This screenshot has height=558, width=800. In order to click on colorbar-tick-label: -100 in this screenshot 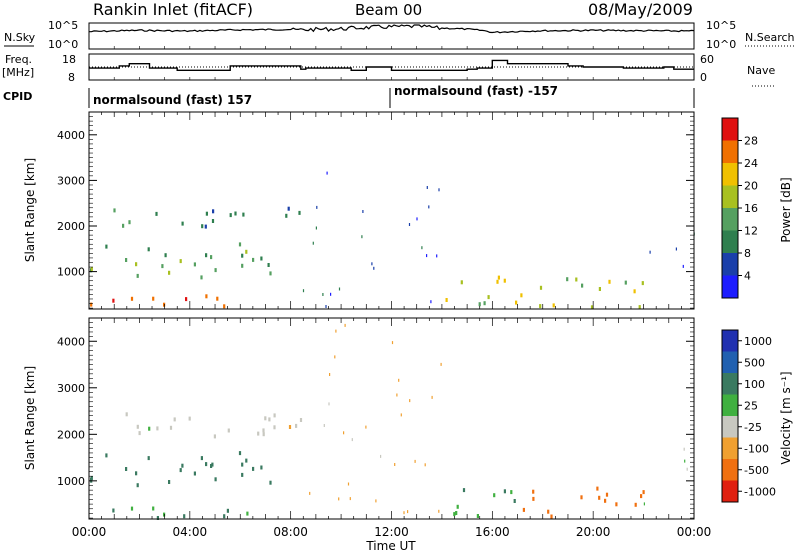, I will do `click(756, 448)`.